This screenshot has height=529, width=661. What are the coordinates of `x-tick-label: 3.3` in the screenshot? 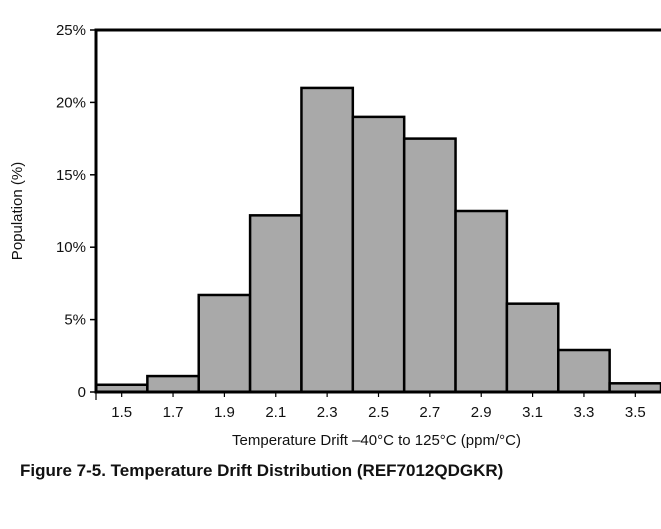 It's located at (584, 412).